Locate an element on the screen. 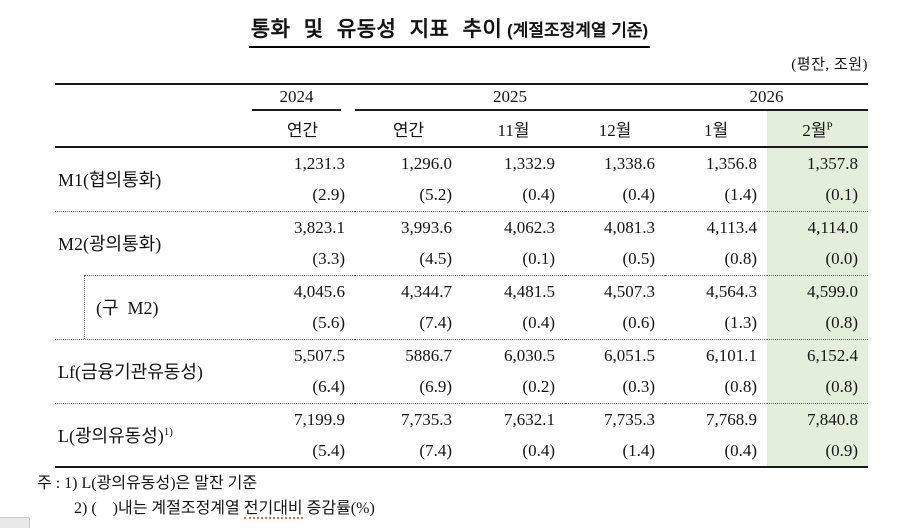 This screenshot has height=528, width=899. preliminary-mark: P is located at coordinates (829, 126).